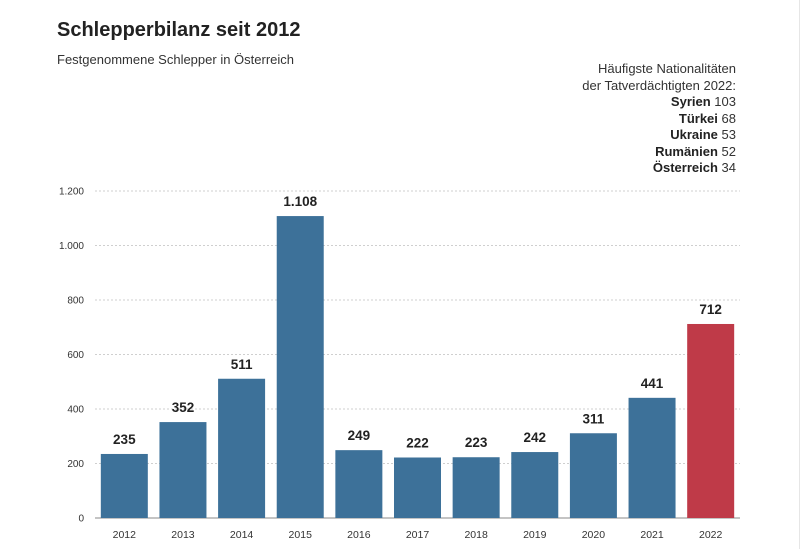  What do you see at coordinates (183, 407) in the screenshot?
I see `bar-value-label: 352` at bounding box center [183, 407].